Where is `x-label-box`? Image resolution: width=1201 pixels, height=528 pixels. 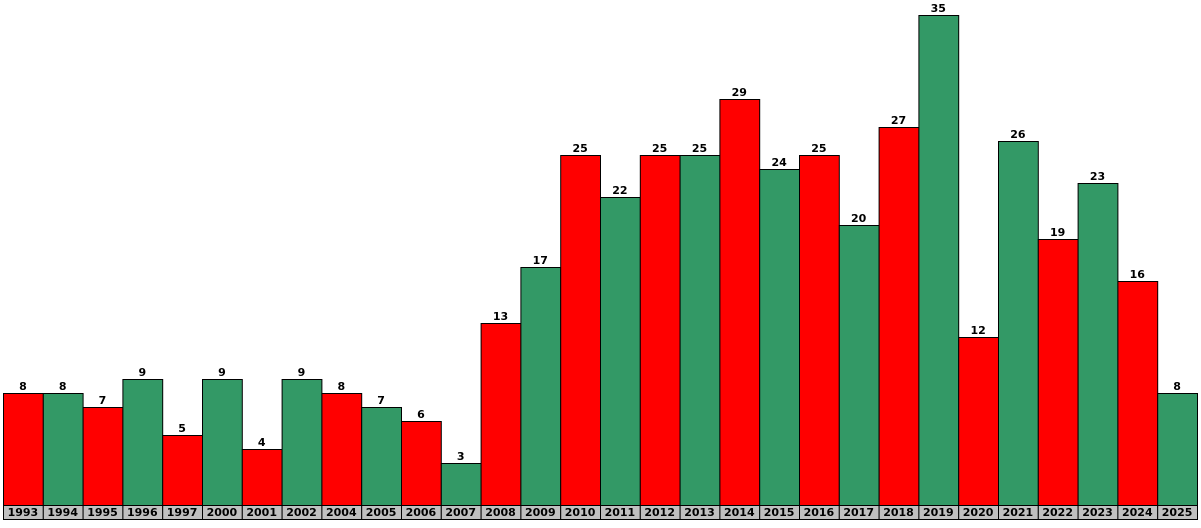
x-label-box is located at coordinates (1177, 512).